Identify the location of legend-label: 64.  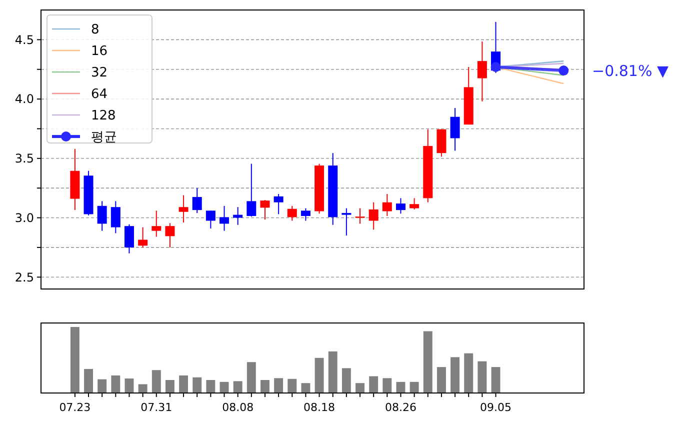
(99, 94).